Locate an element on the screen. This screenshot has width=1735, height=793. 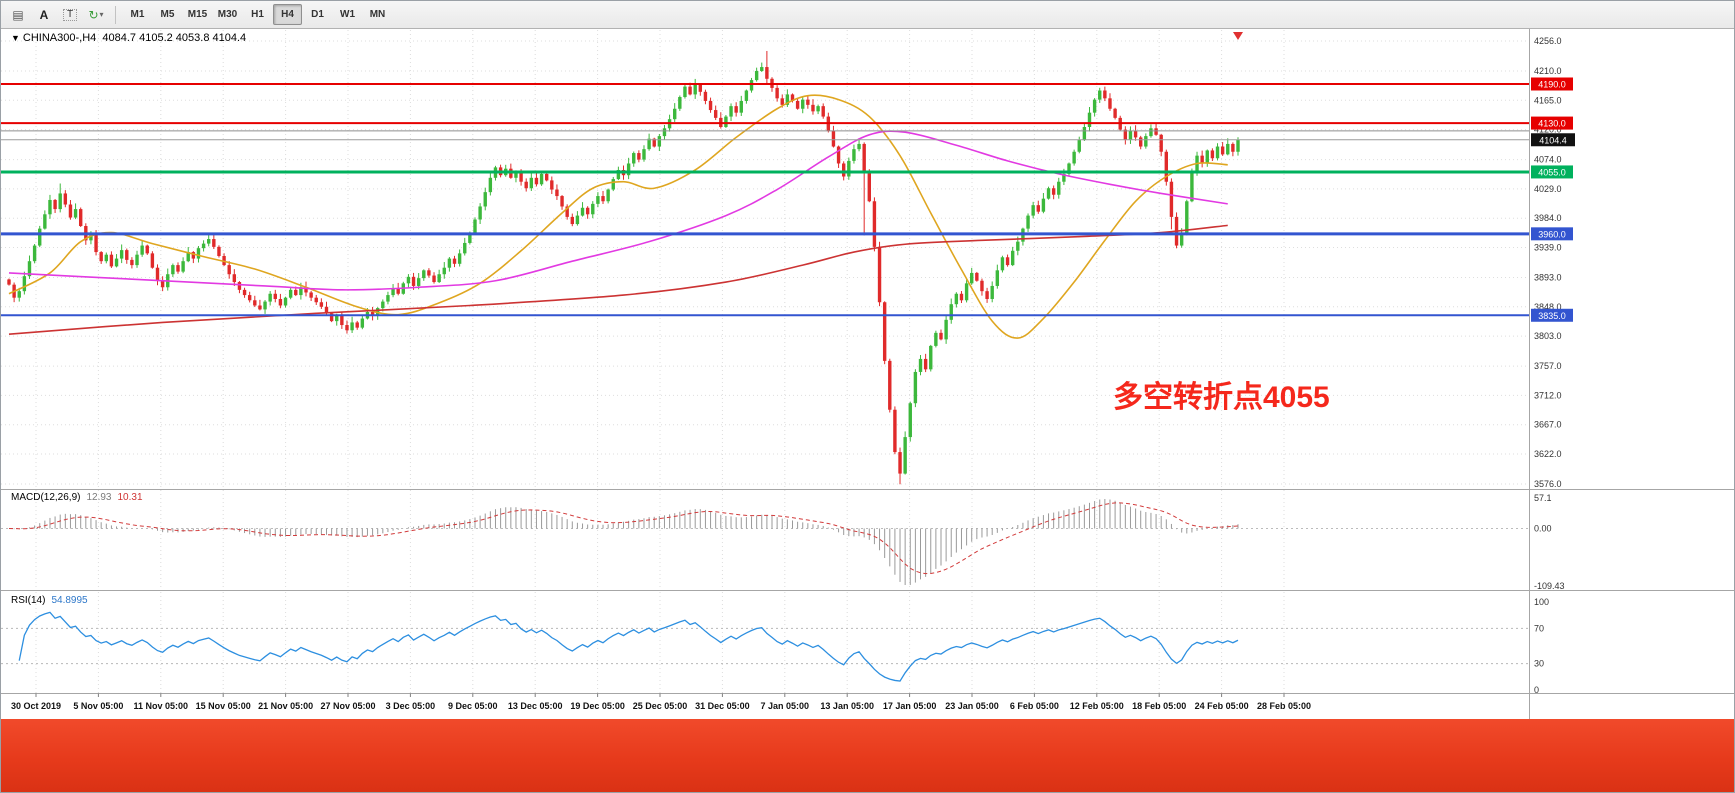
svg-text: 11 Nov 05:00 is located at coordinates (161, 706).